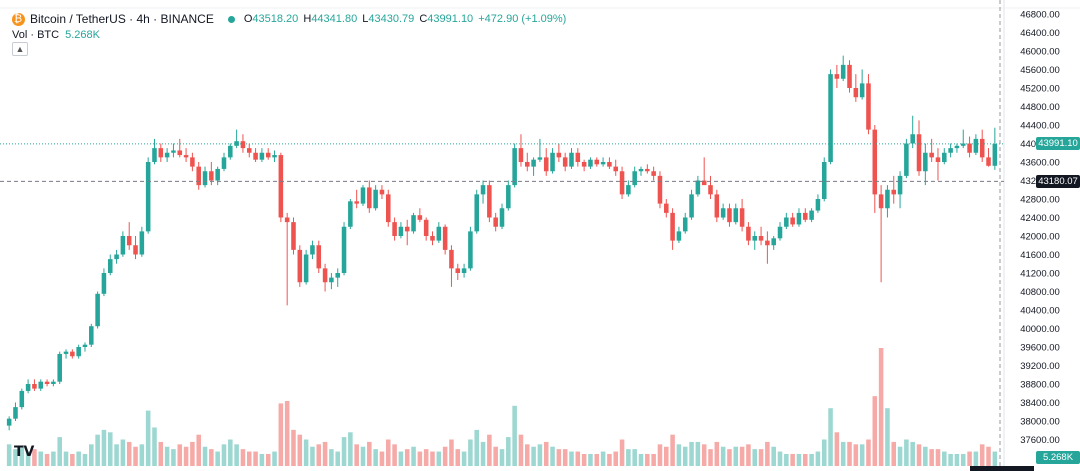 The height and width of the screenshot is (471, 1080). What do you see at coordinates (1040, 237) in the screenshot?
I see `y-tick-label: 42000.00` at bounding box center [1040, 237].